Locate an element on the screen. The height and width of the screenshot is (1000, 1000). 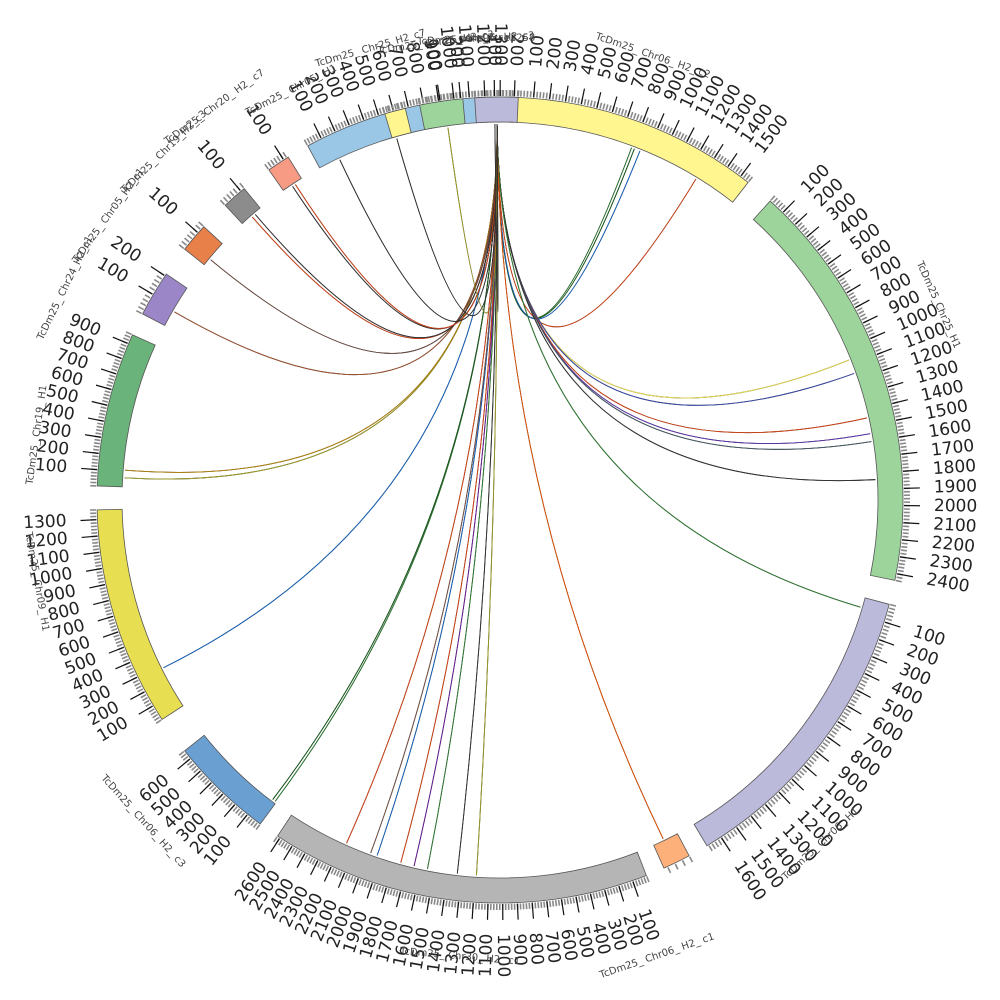
tick-label: 200 is located at coordinates (456, 52).